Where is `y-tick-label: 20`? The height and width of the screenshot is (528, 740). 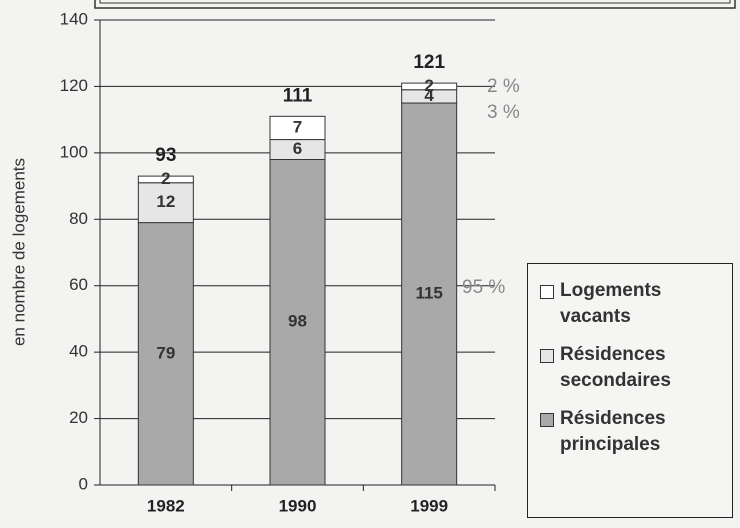 y-tick-label: 20 is located at coordinates (78, 417).